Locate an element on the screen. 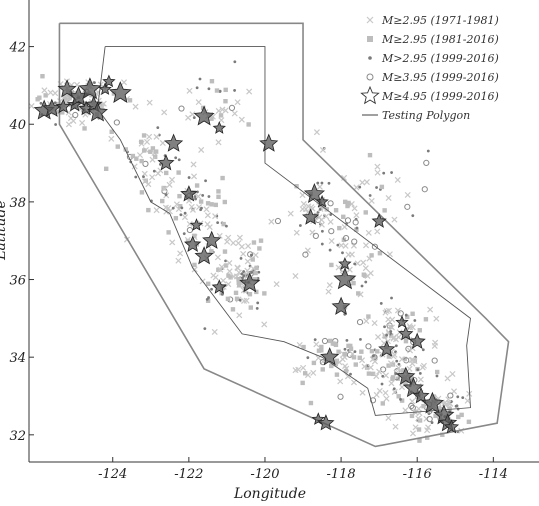  y-tick-label: 38 is located at coordinates (17, 203).